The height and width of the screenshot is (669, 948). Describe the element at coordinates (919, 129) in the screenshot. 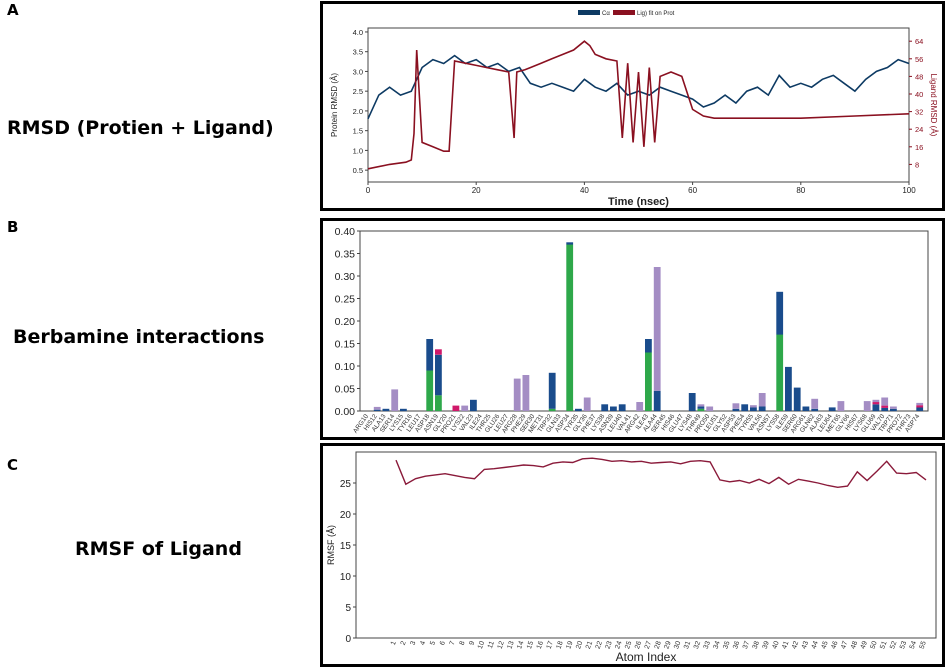

I see `y-right-tick-label: 24` at that location.